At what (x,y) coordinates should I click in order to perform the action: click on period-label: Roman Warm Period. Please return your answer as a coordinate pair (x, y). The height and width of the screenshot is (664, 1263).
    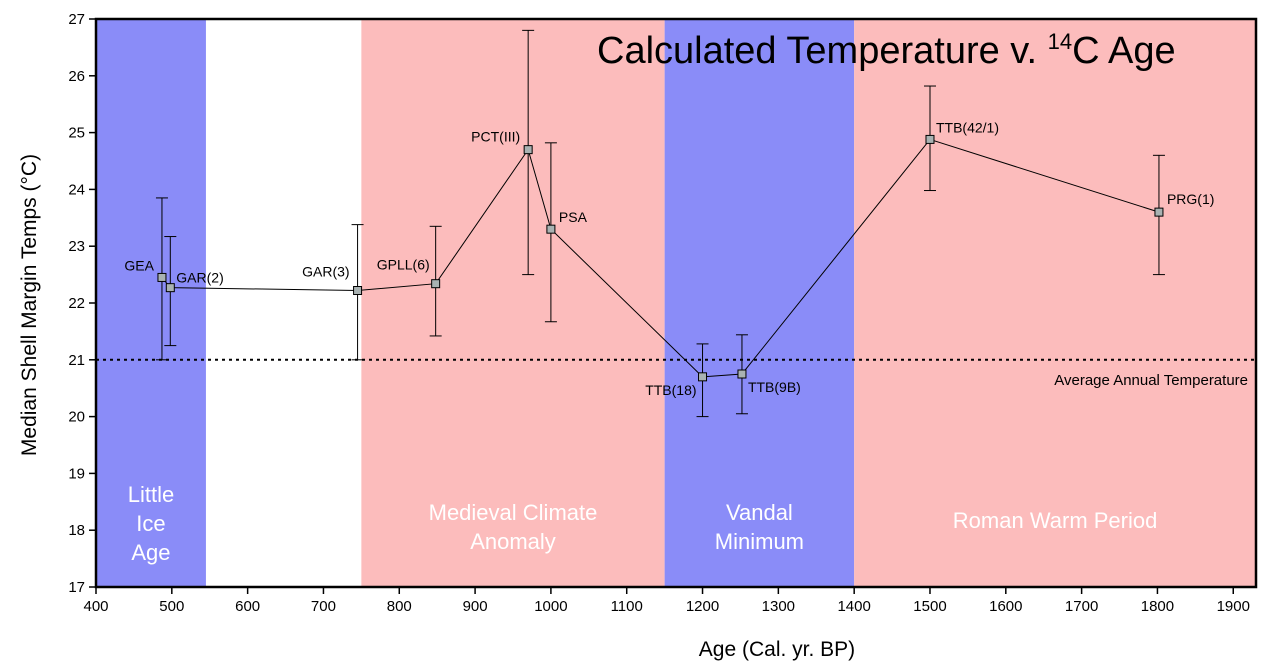
    Looking at the image, I should click on (1055, 520).